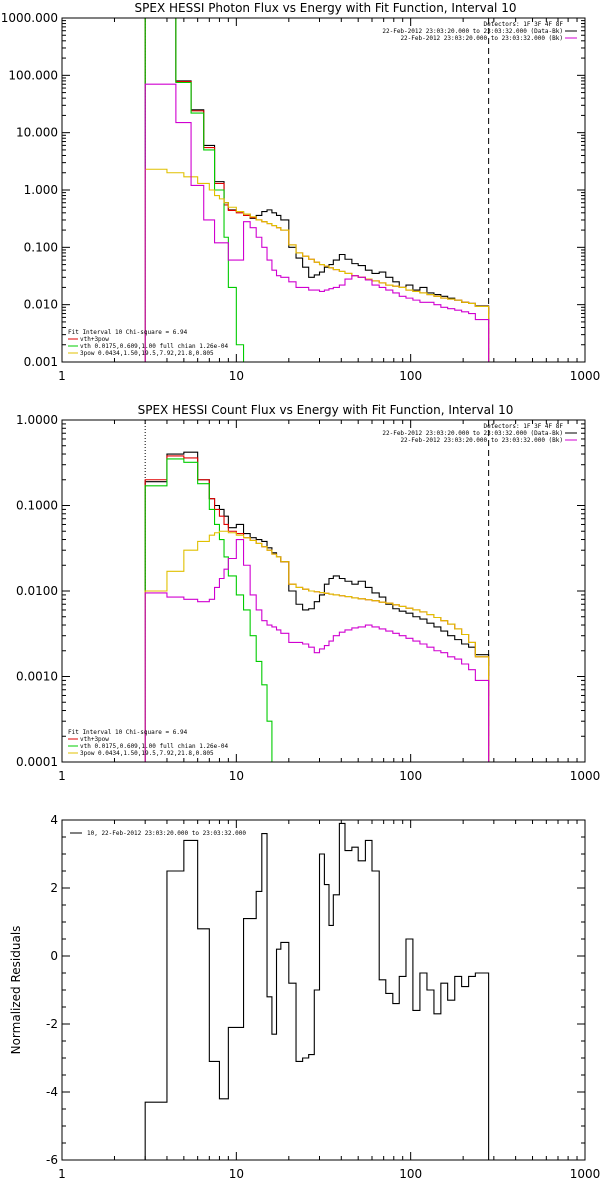 This screenshot has width=600, height=1200. Describe the element at coordinates (29, 18) in the screenshot. I see `y-tick-label: 1000.000` at that location.